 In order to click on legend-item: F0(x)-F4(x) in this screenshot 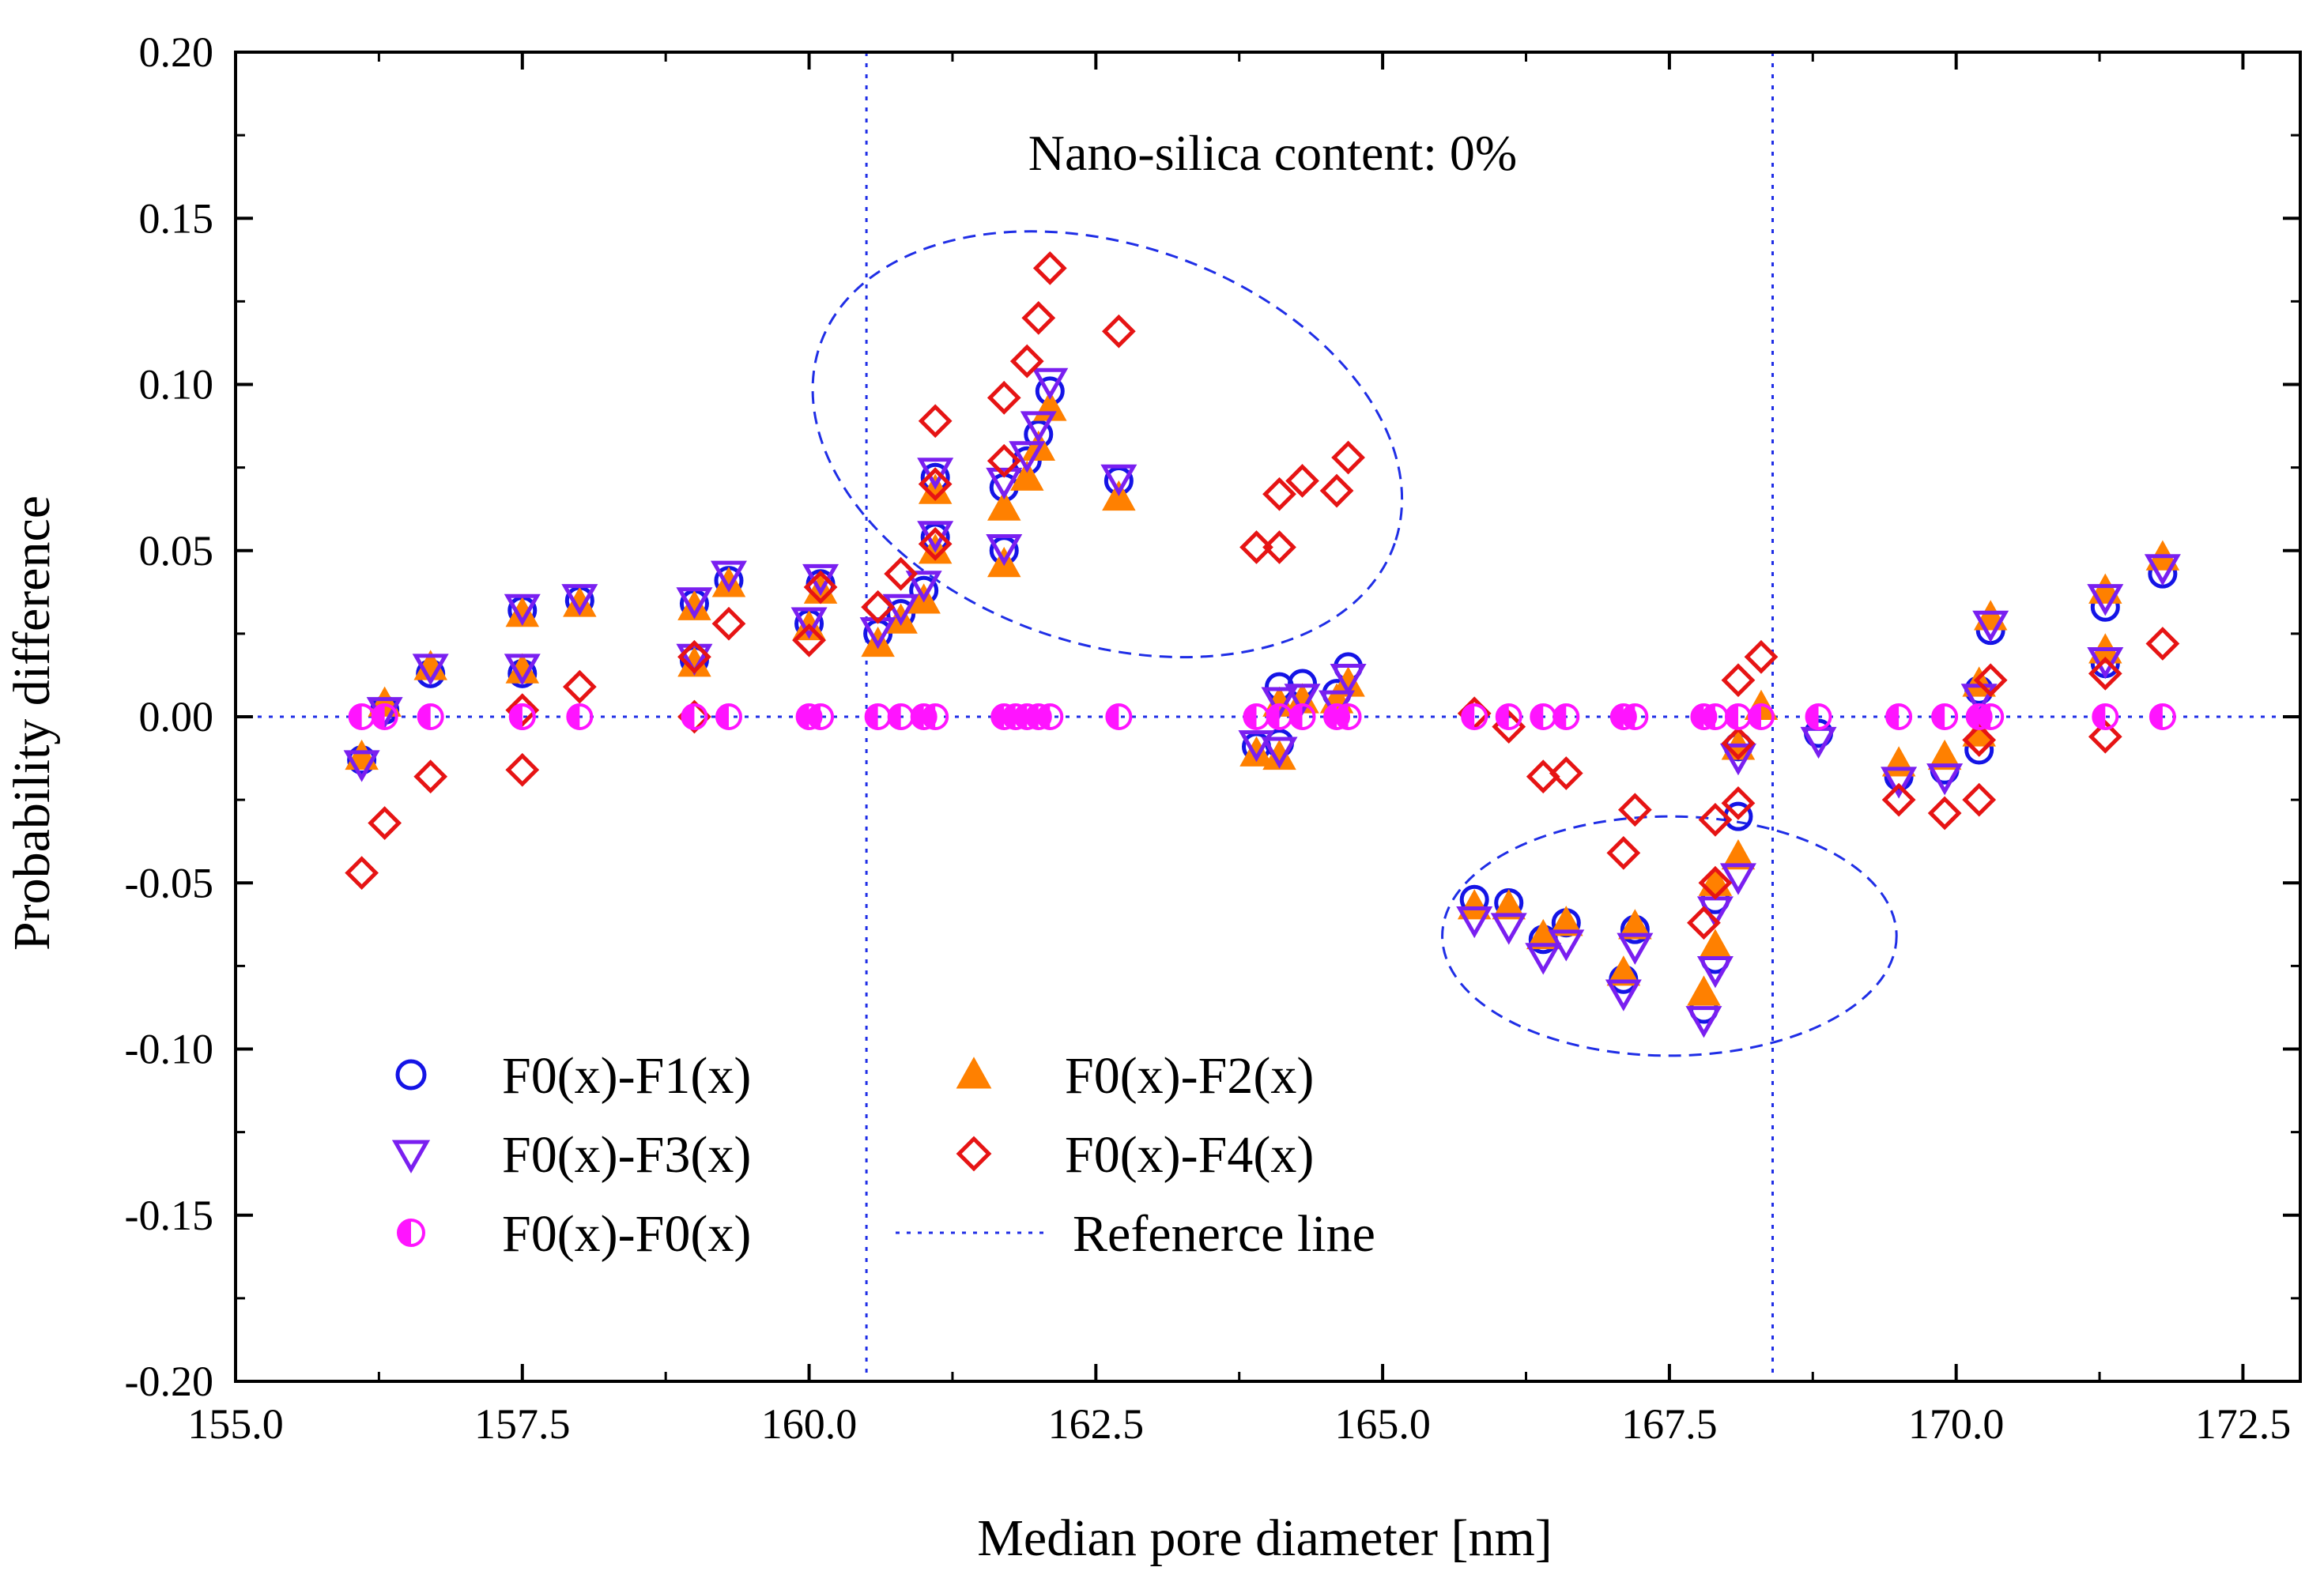, I will do `click(1135, 1155)`.